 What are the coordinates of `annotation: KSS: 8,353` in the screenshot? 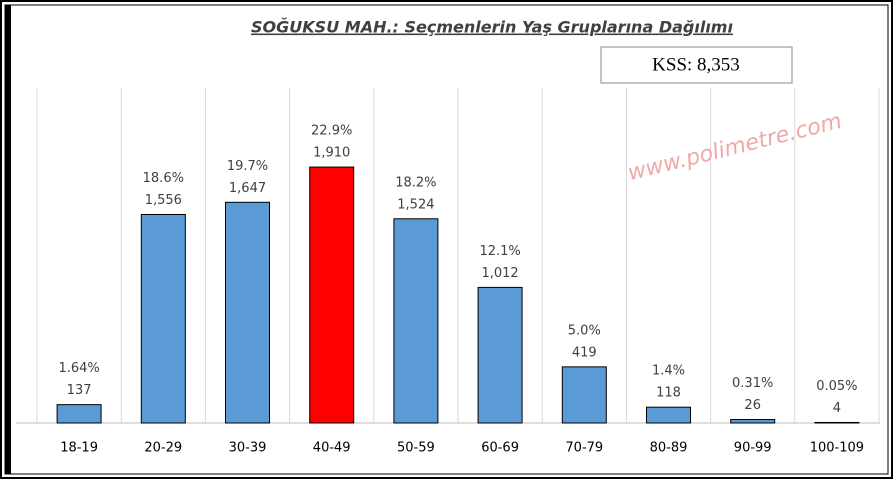 It's located at (696, 64).